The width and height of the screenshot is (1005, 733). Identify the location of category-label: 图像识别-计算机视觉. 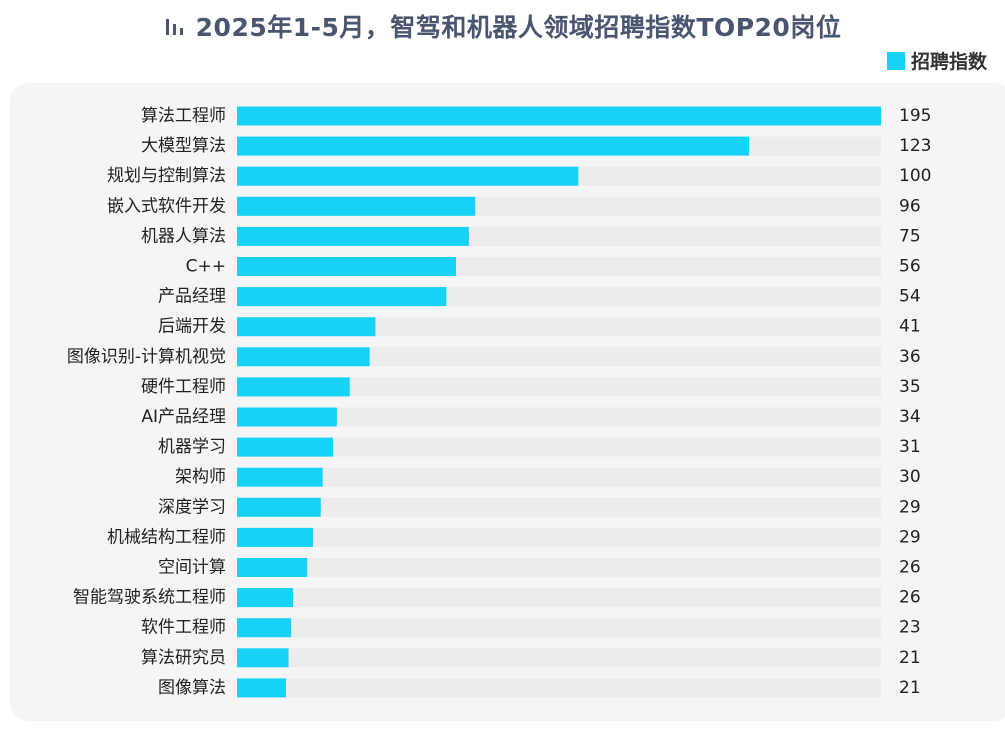
(146, 357).